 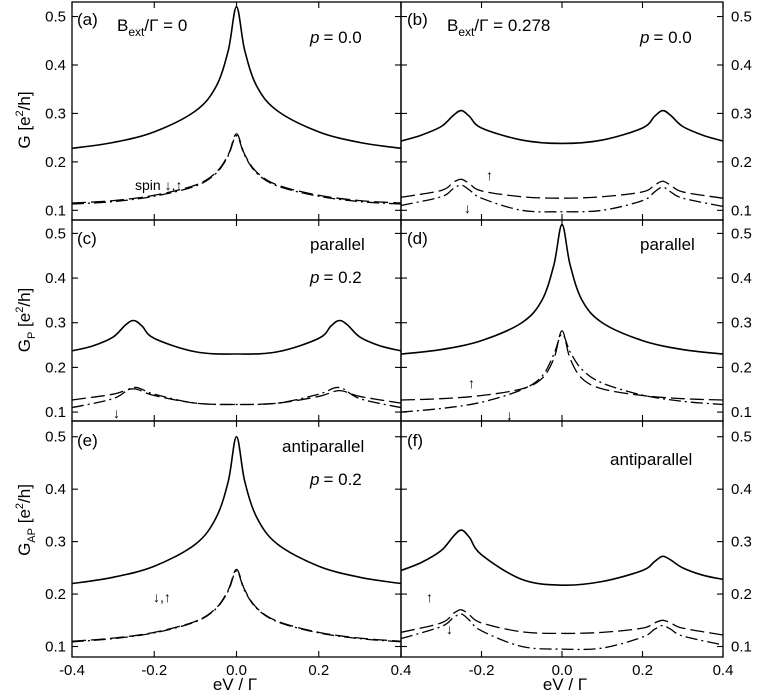 I want to click on panel-f-config: antiparallel, so click(x=651, y=459).